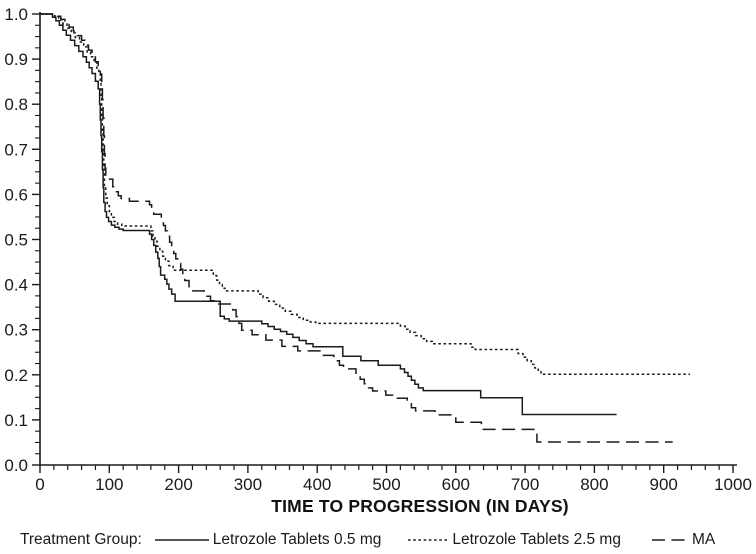 The height and width of the screenshot is (554, 756). Describe the element at coordinates (386, 484) in the screenshot. I see `x-tick-label: 500` at that location.